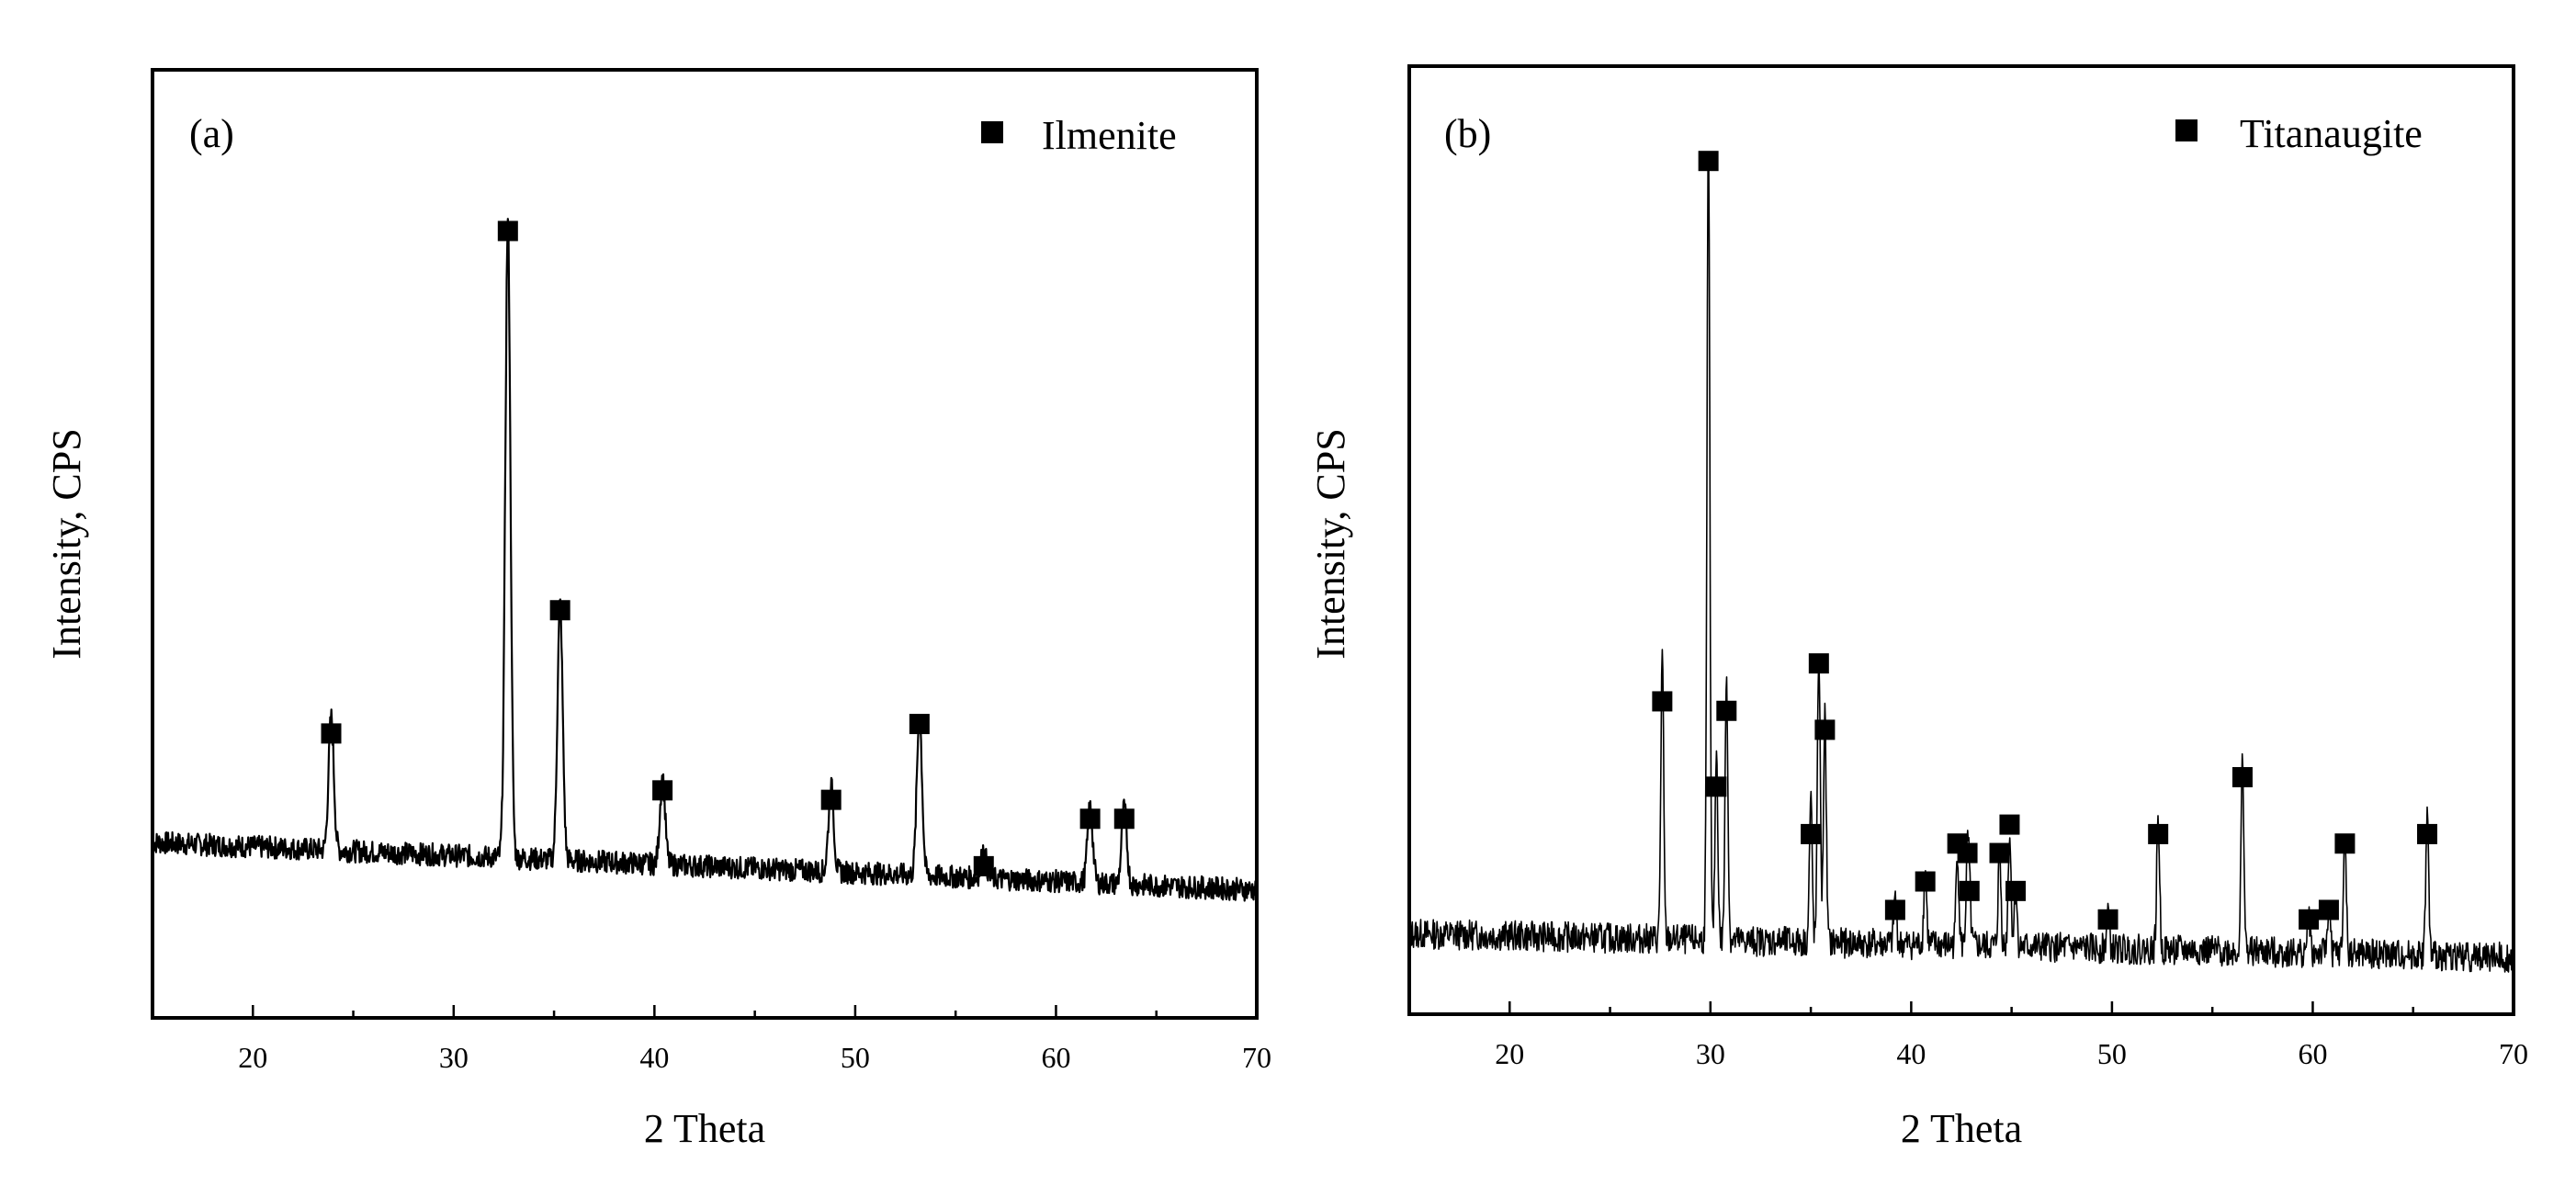  Describe the element at coordinates (1467, 133) in the screenshot. I see `panel-tag: (b)` at that location.